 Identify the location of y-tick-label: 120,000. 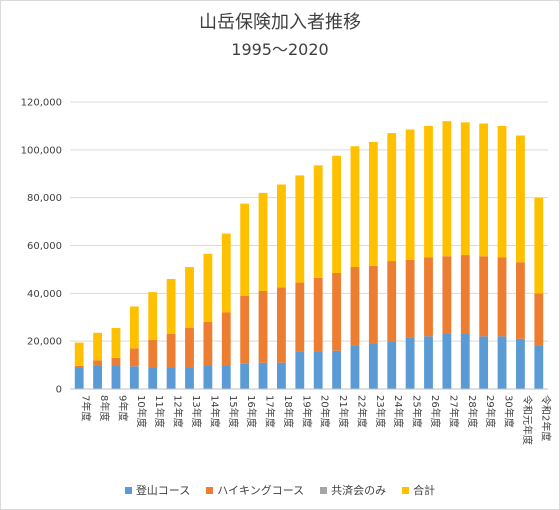
(41, 103).